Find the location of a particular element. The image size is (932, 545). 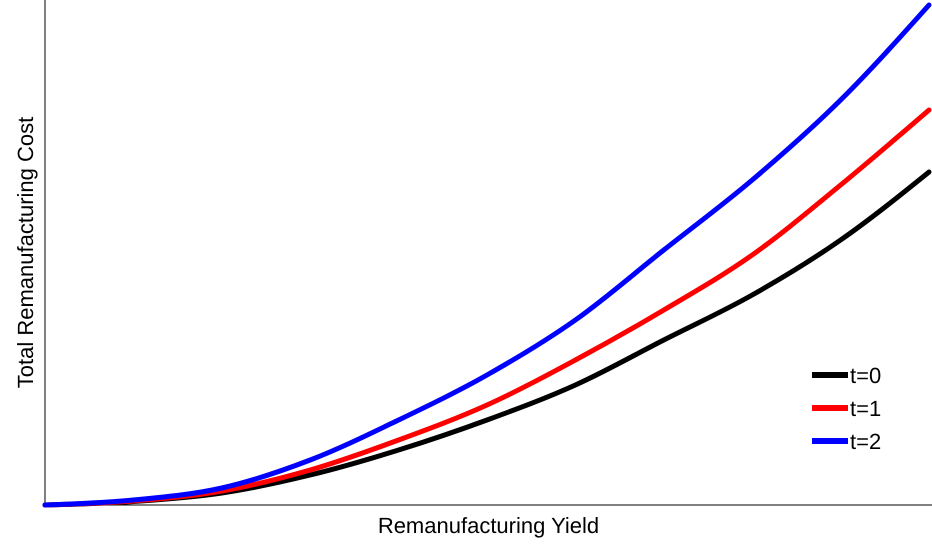

x-axis-title: Remanufacturing Yield is located at coordinates (489, 525).